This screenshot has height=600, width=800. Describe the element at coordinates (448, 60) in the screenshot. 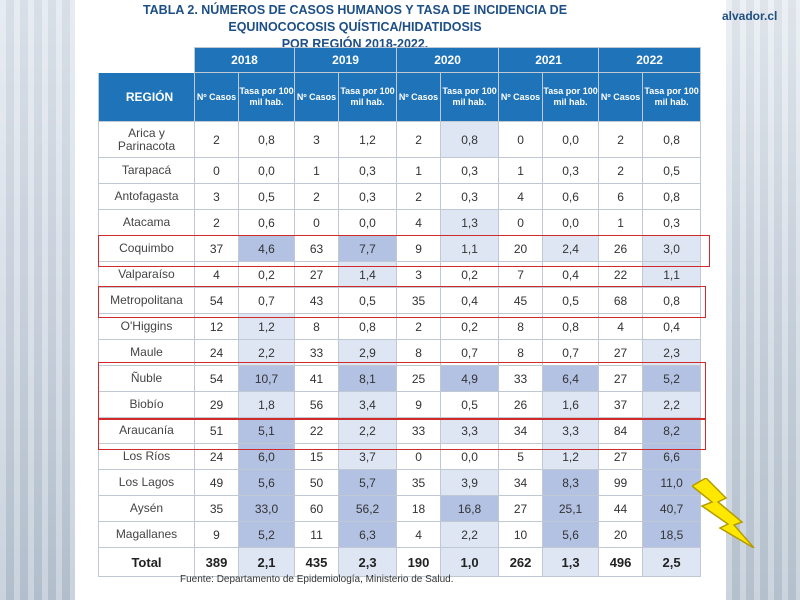

I see `year-header: 2020` at that location.